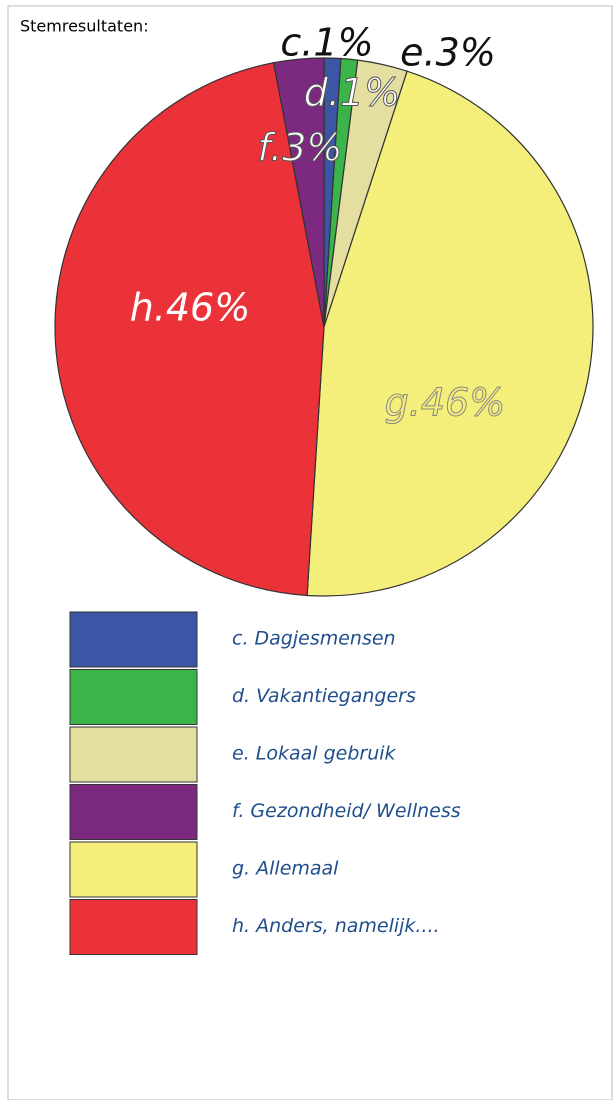  What do you see at coordinates (298, 192) in the screenshot?
I see `pie-slice` at bounding box center [298, 192].